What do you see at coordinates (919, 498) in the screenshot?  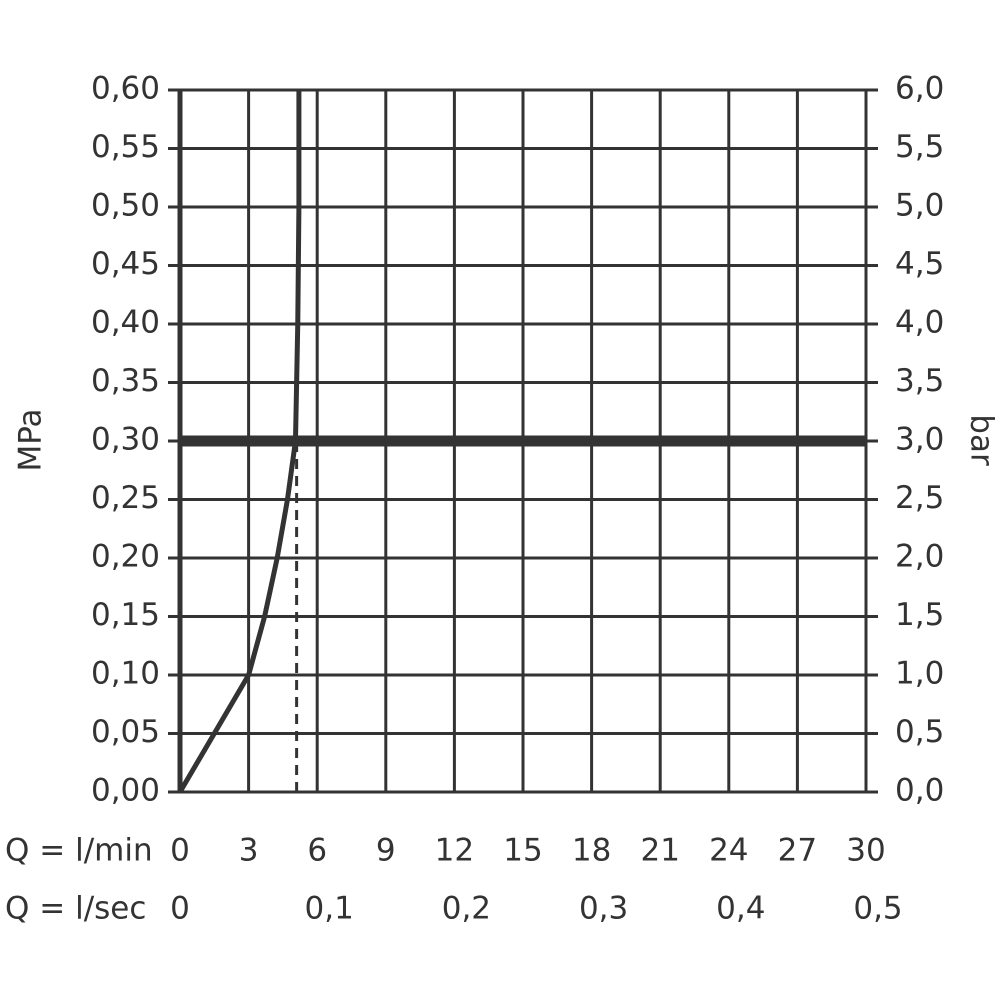 I see `y2-tick-label: 2,5` at bounding box center [919, 498].